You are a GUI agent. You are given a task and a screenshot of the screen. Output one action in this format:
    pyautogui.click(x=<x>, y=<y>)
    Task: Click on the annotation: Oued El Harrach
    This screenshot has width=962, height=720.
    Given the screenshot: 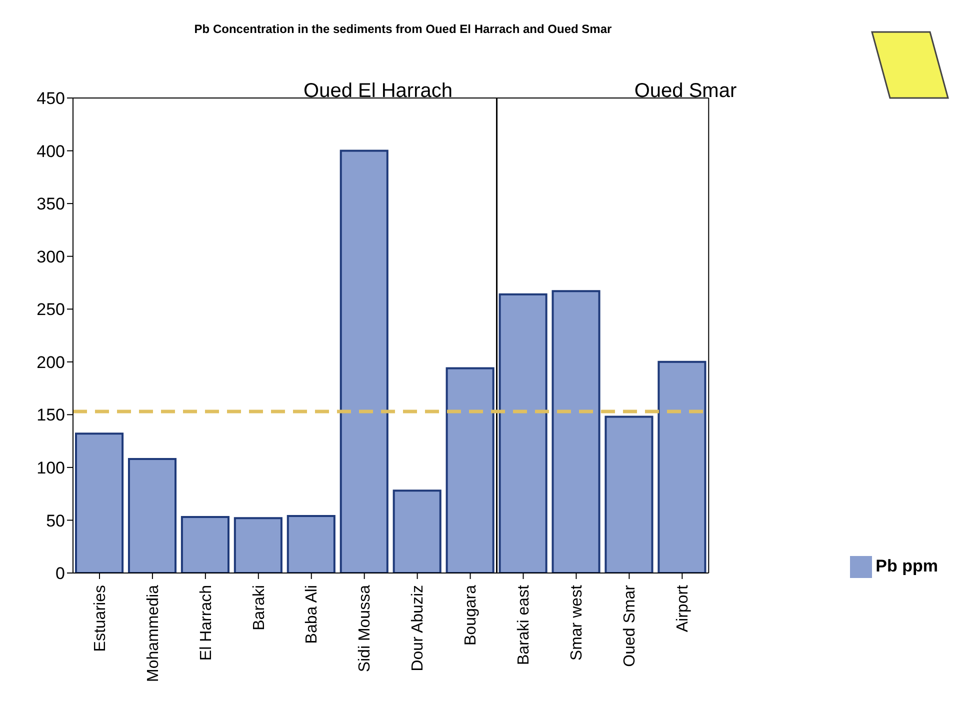 What is the action you would take?
    pyautogui.click(x=378, y=91)
    